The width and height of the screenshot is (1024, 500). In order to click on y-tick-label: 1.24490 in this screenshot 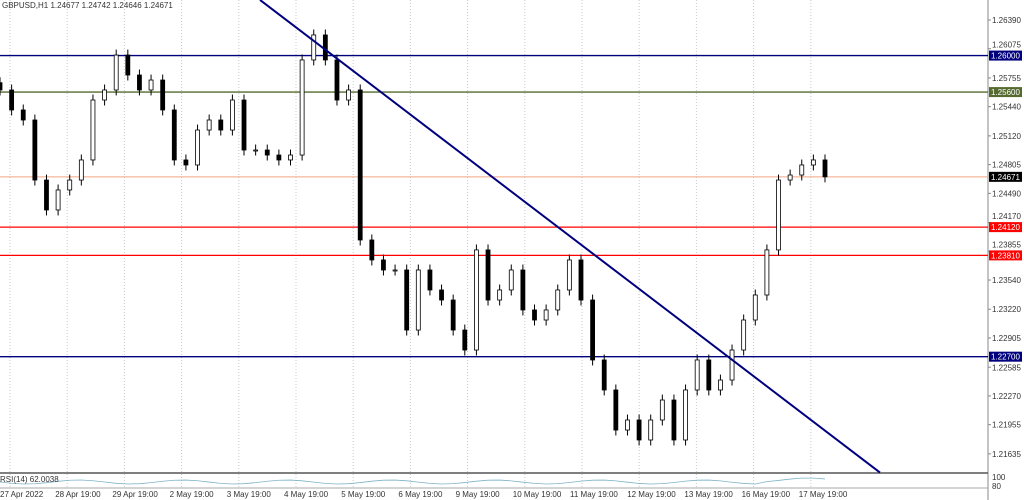, I will do `click(1006, 193)`.